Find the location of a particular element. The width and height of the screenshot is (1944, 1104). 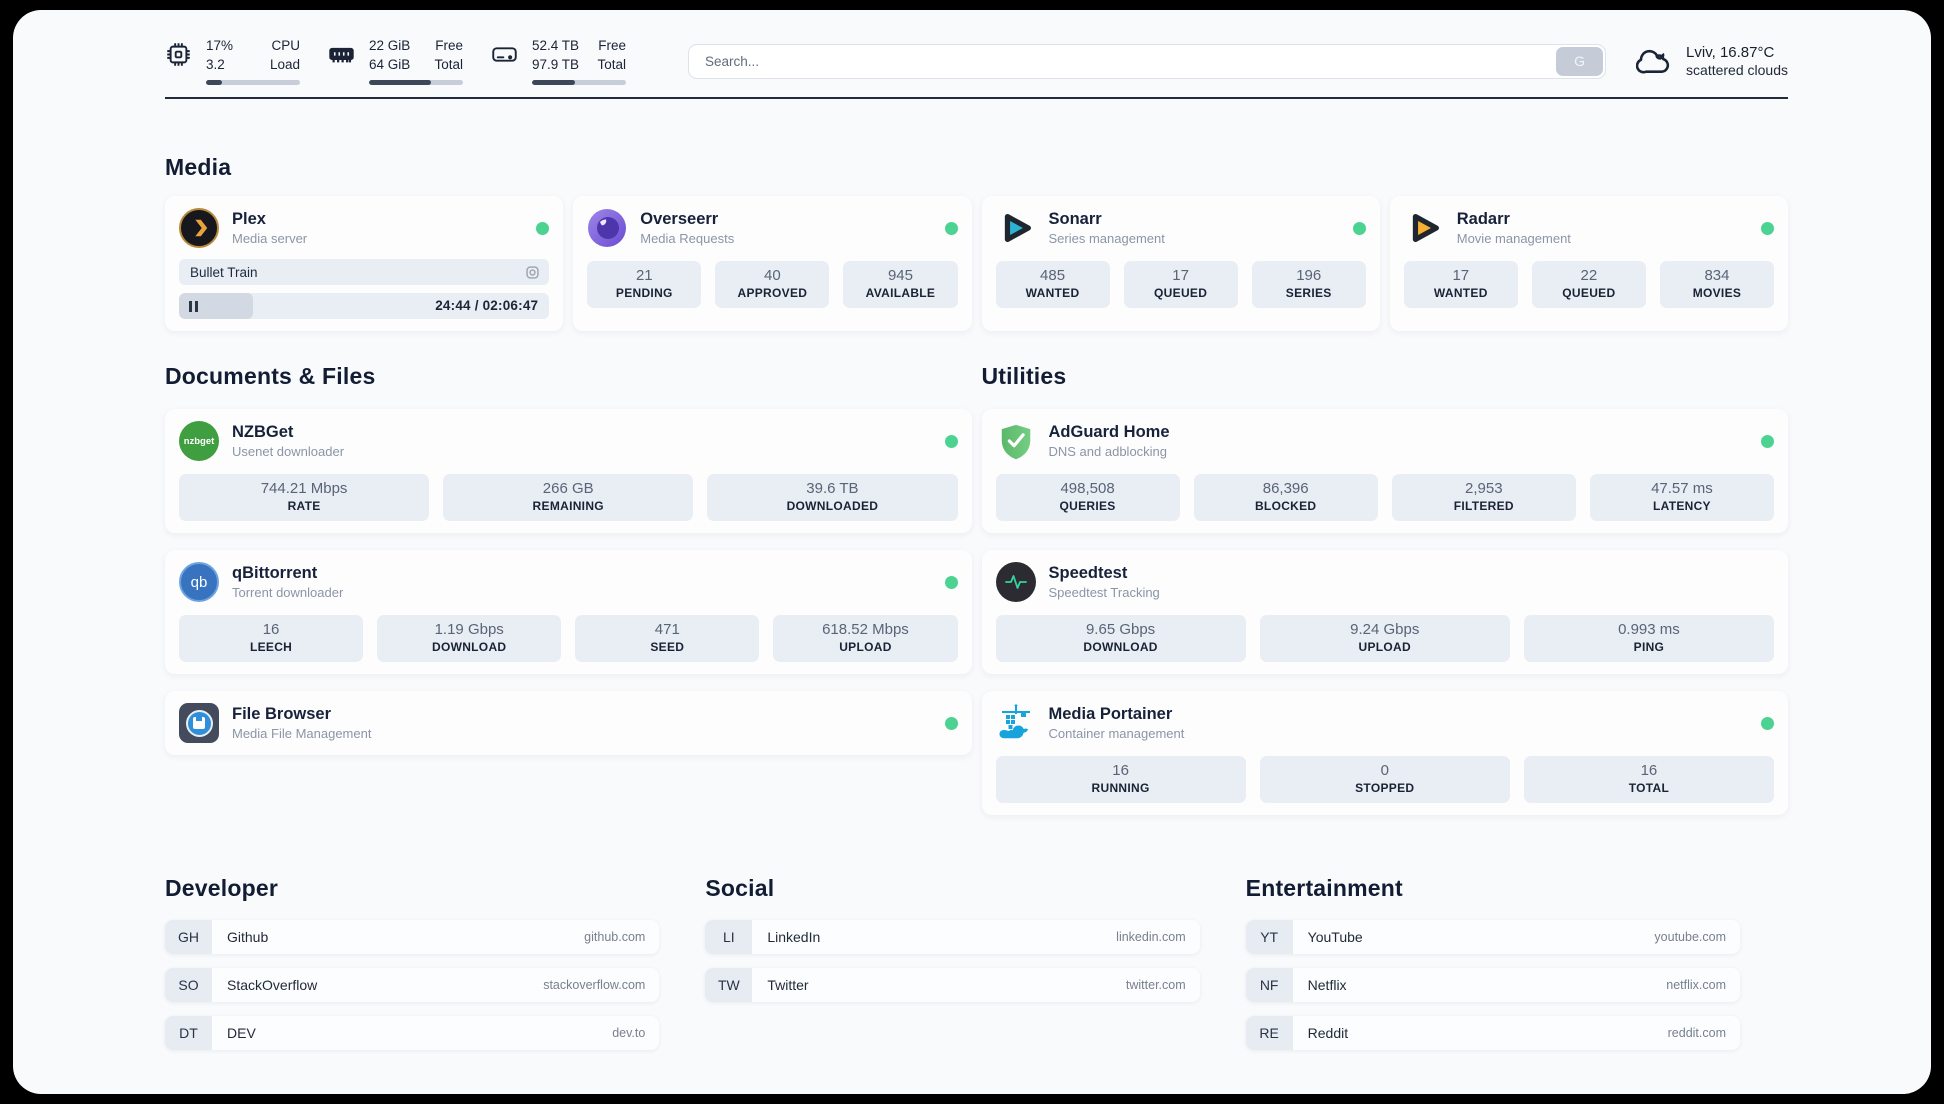

link-github: GH Github github.com is located at coordinates (412, 937).